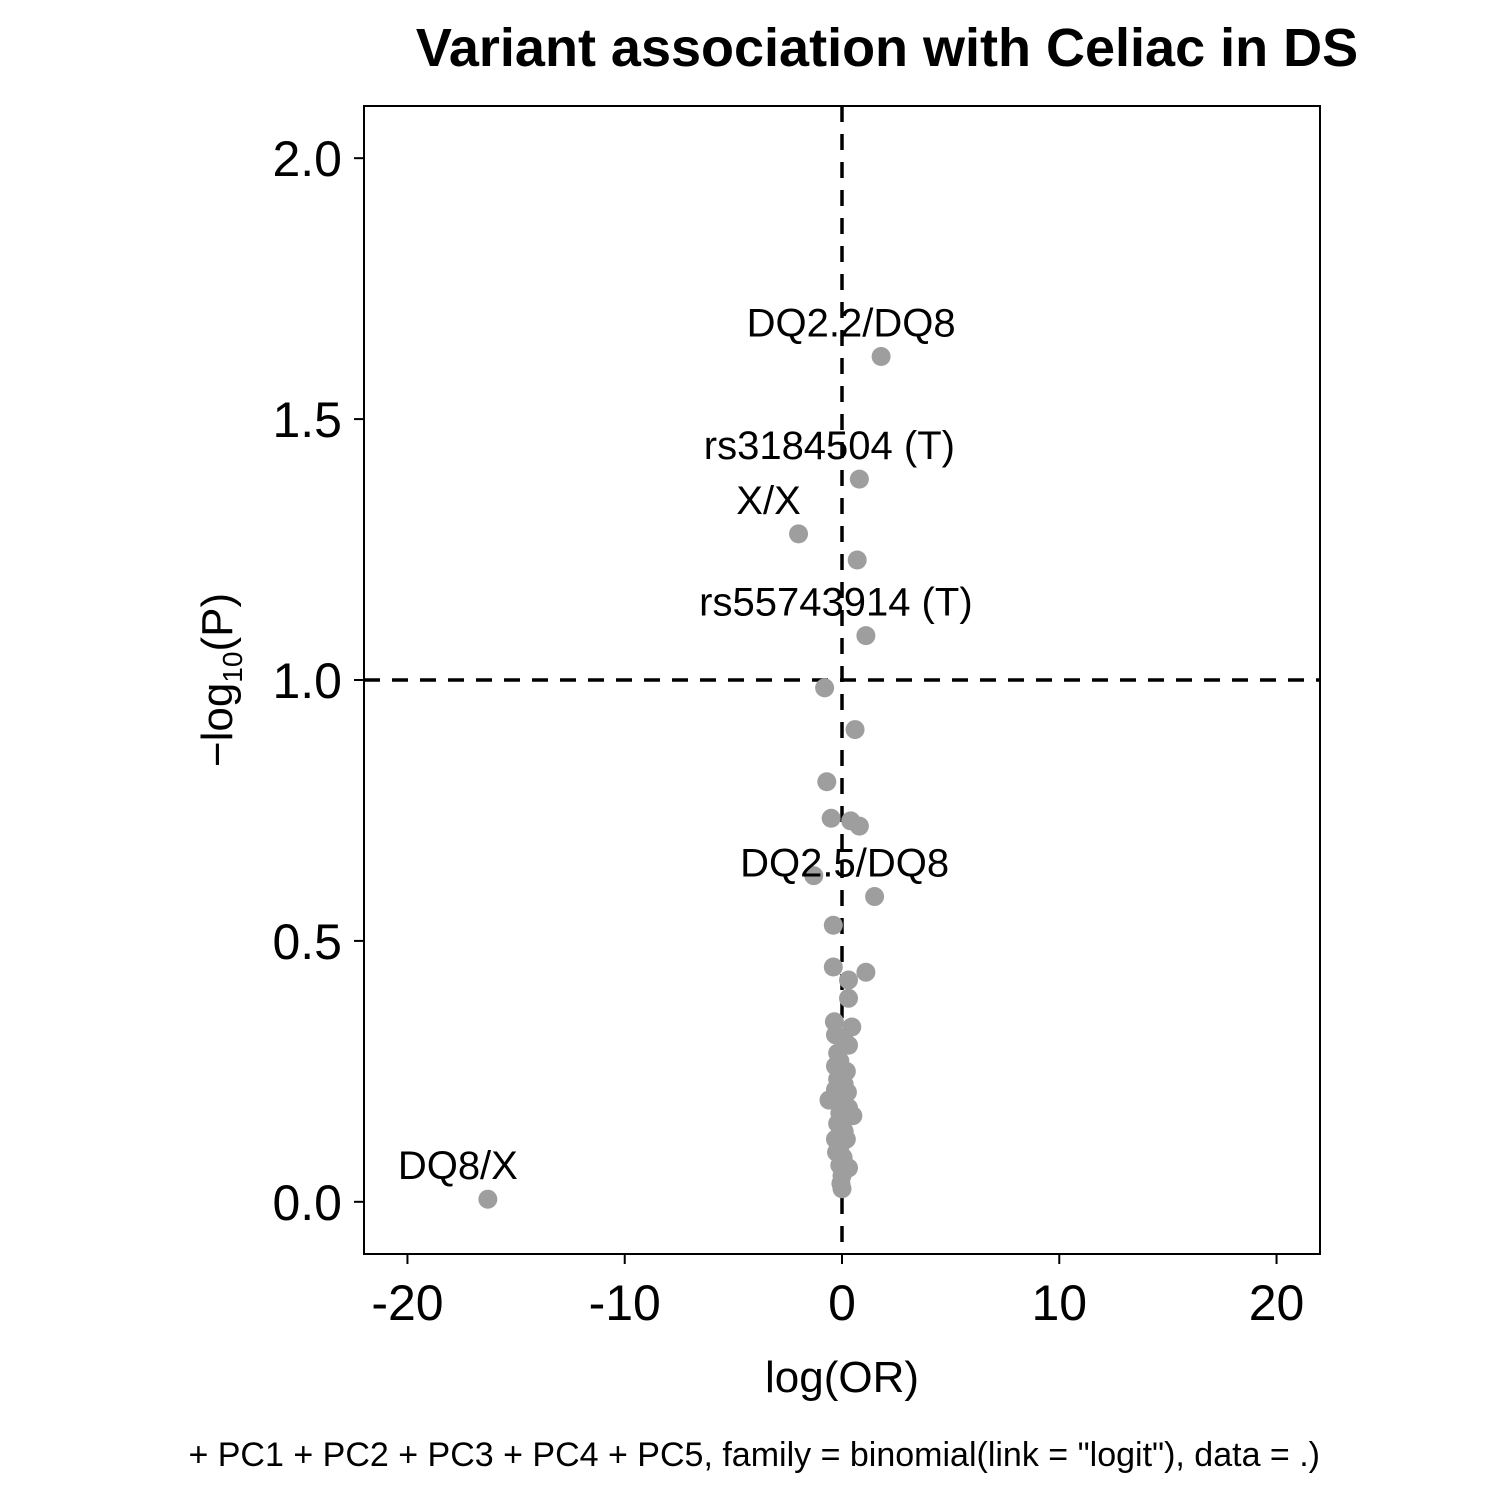 Image resolution: width=1500 pixels, height=1500 pixels. What do you see at coordinates (887, 48) in the screenshot?
I see `chart-title: Variant association with Celiac in DS` at bounding box center [887, 48].